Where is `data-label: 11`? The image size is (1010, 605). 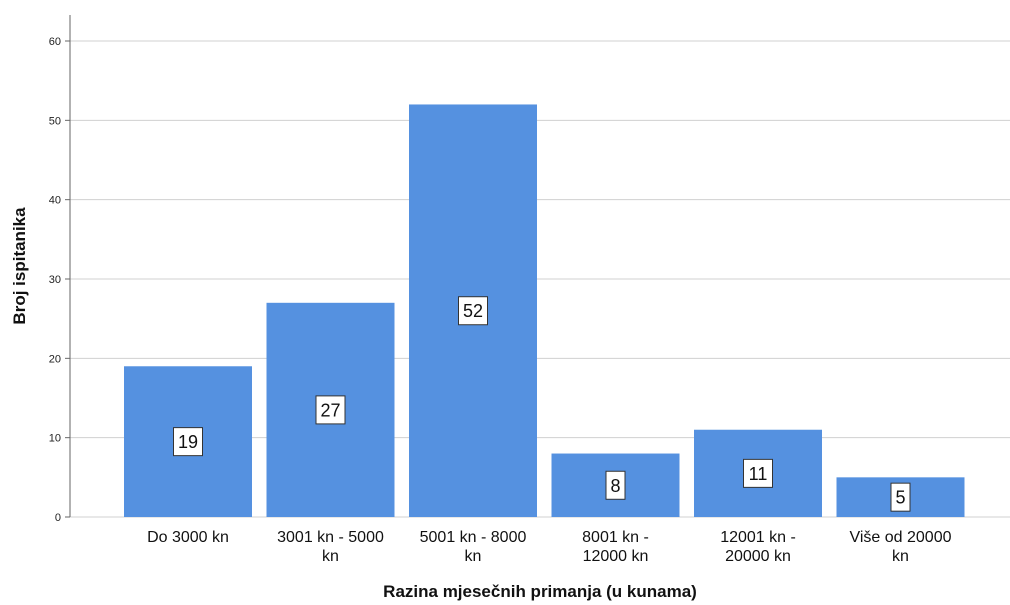 data-label: 11 is located at coordinates (758, 474).